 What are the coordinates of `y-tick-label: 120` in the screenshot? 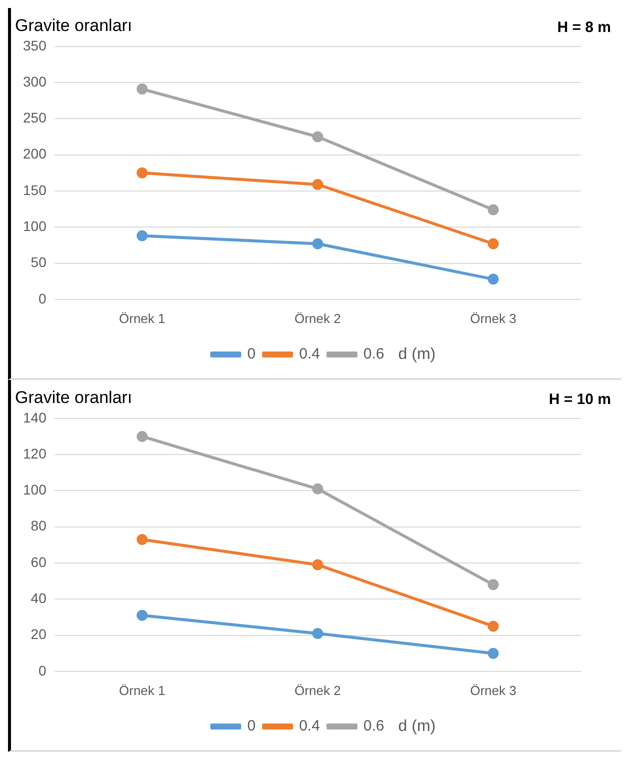 It's located at (35, 453).